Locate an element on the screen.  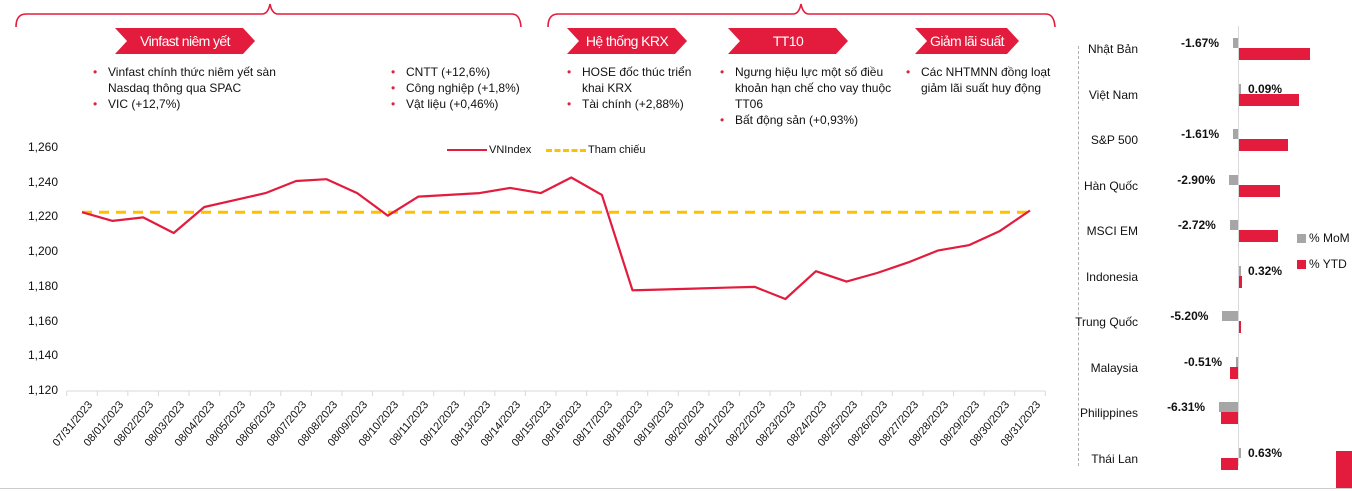
mom-value-label: 0.63% is located at coordinates (1265, 452).